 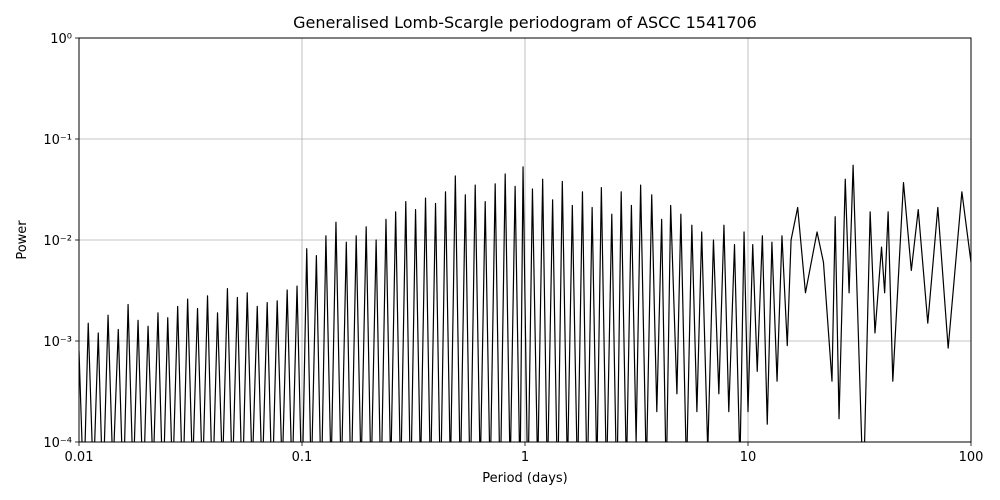 What do you see at coordinates (302, 457) in the screenshot?
I see `x-tick-label: 0.1` at bounding box center [302, 457].